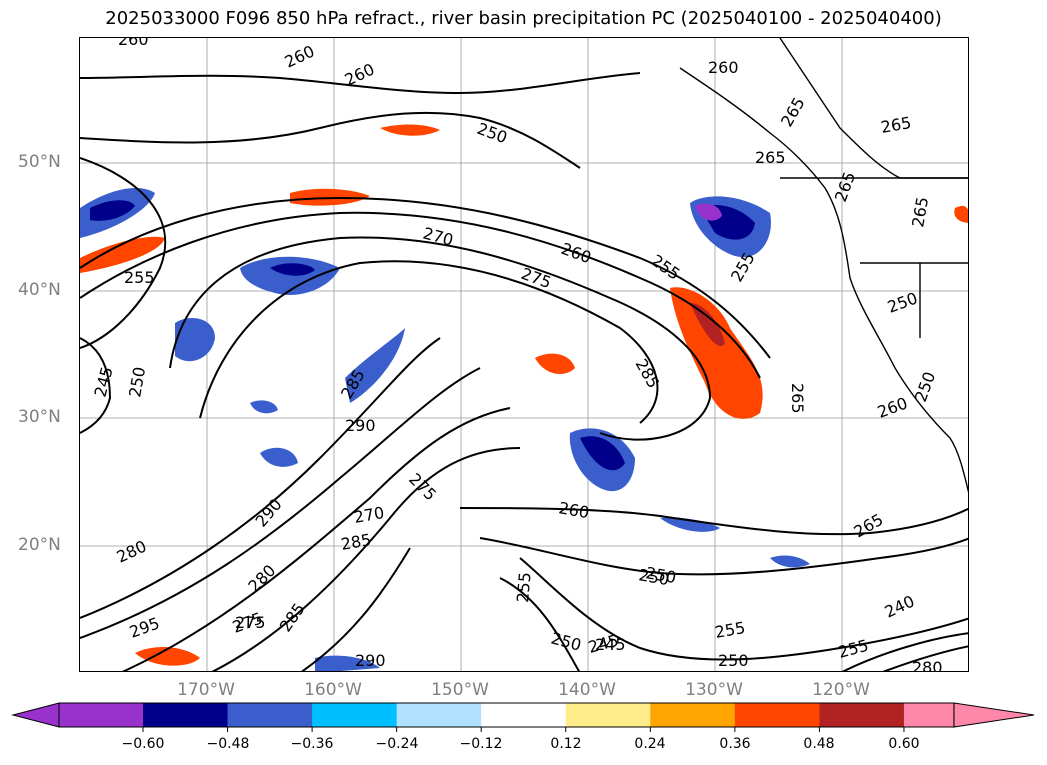 The image size is (1047, 765). I want to click on lon-label: 150°W, so click(460, 690).